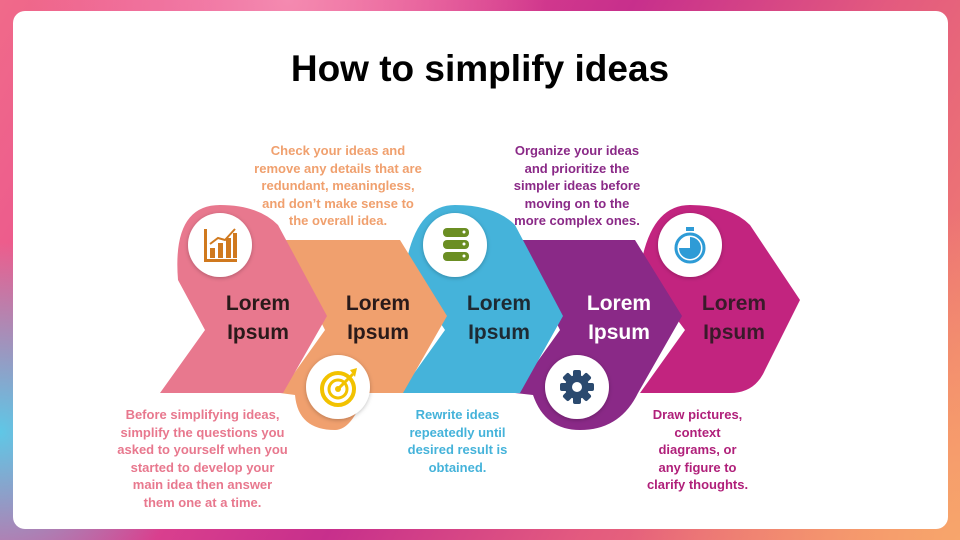 The image size is (960, 540). I want to click on bar-chart-icon, so click(220, 245).